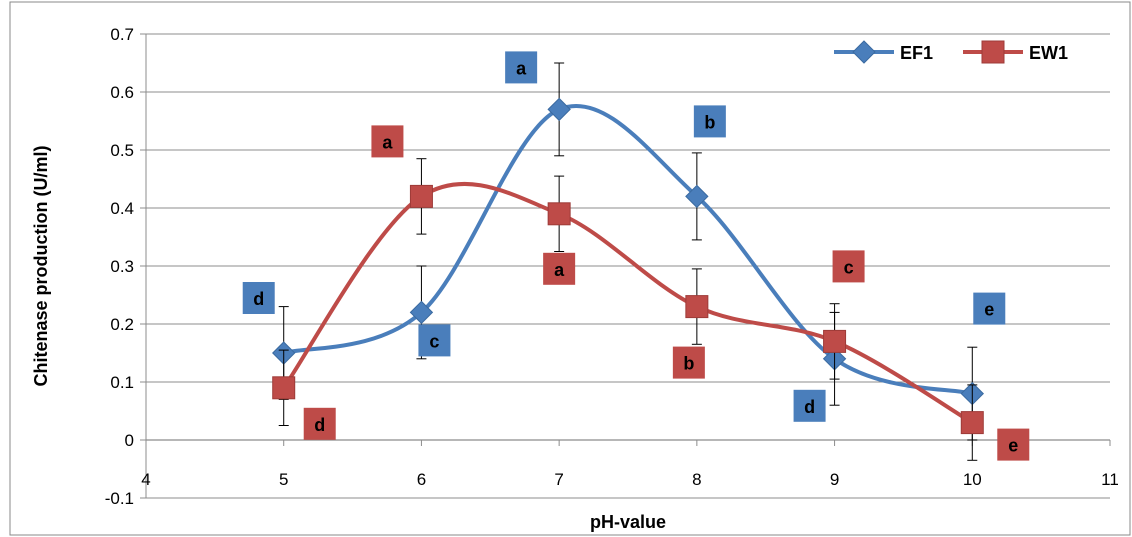  Describe the element at coordinates (122, 324) in the screenshot. I see `y-tick-label-3: 0.2` at that location.